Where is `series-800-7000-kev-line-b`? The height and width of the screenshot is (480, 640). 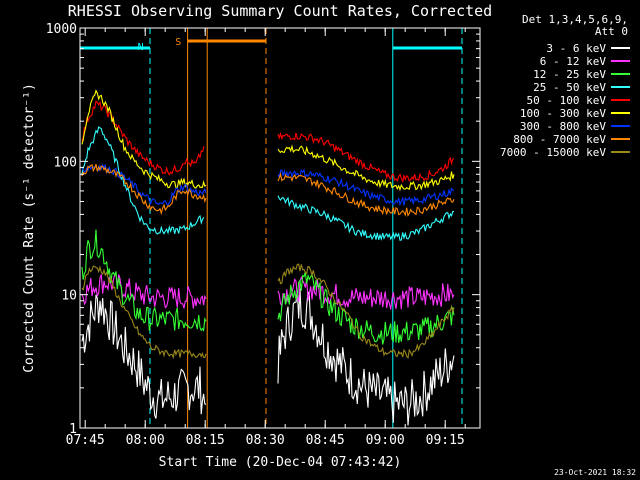 series-800-7000-kev-line-b is located at coordinates (366, 194).